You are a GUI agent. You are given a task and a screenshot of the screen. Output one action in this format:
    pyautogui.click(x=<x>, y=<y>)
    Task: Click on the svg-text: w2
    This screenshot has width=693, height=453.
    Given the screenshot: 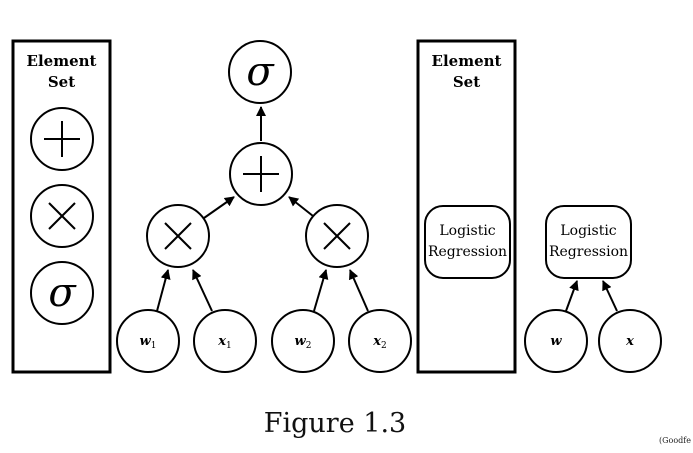 What is the action you would take?
    pyautogui.click(x=303, y=342)
    